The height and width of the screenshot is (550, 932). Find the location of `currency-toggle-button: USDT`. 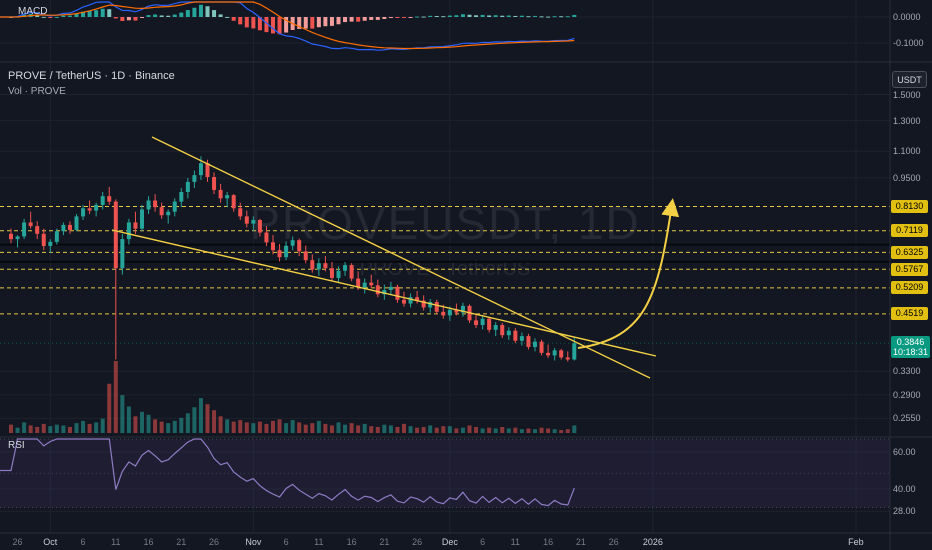

currency-toggle-button: USDT is located at coordinates (909, 79).